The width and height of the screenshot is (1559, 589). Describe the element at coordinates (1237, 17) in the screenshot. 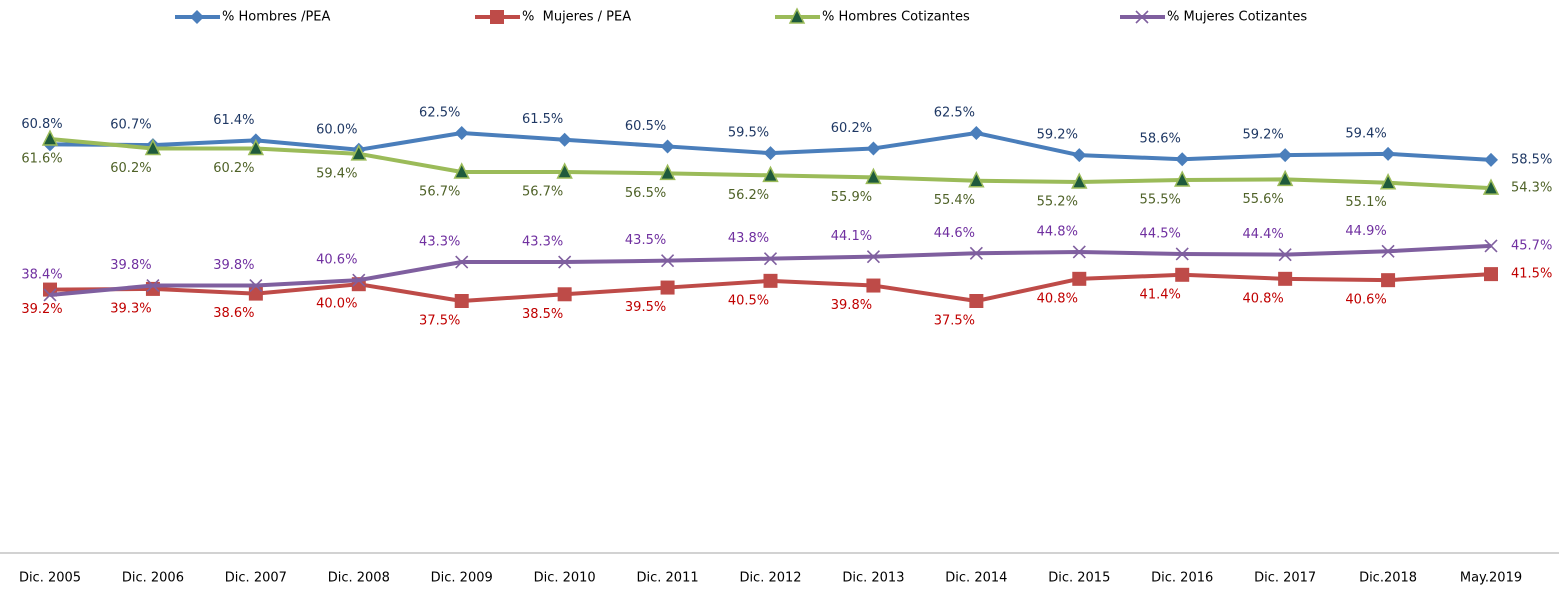

I see `legend-label: % Mujeres Cotizantes` at that location.